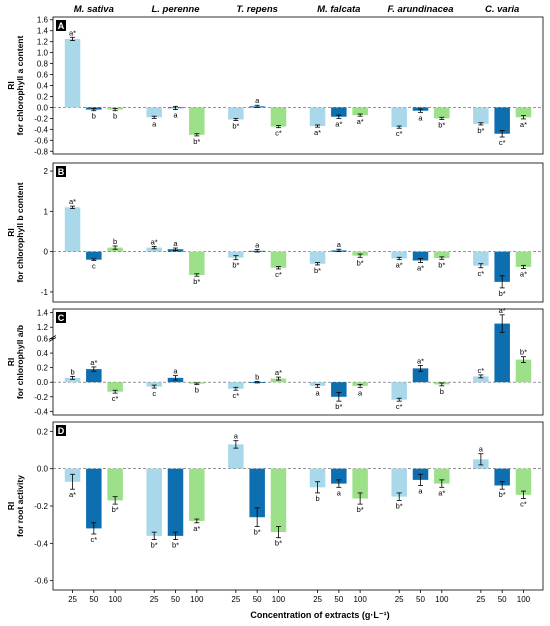  Describe the element at coordinates (41, 118) in the screenshot. I see `y-tick-label: -0.2` at that location.